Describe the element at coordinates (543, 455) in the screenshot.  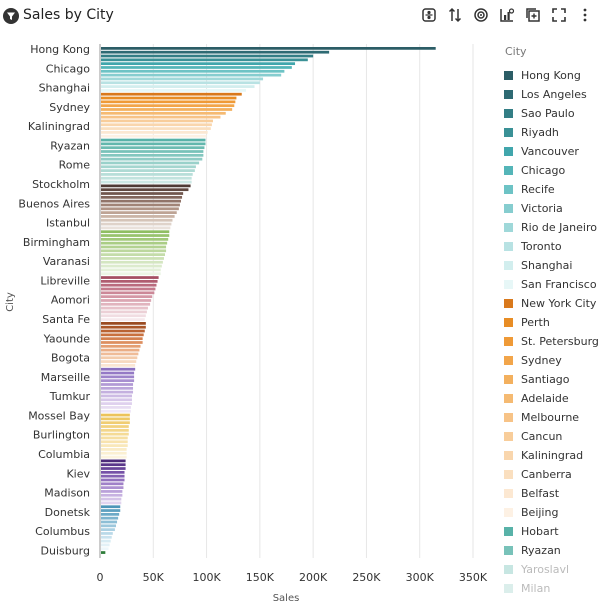
I see `legend-item: Kaliningrad` at that location.